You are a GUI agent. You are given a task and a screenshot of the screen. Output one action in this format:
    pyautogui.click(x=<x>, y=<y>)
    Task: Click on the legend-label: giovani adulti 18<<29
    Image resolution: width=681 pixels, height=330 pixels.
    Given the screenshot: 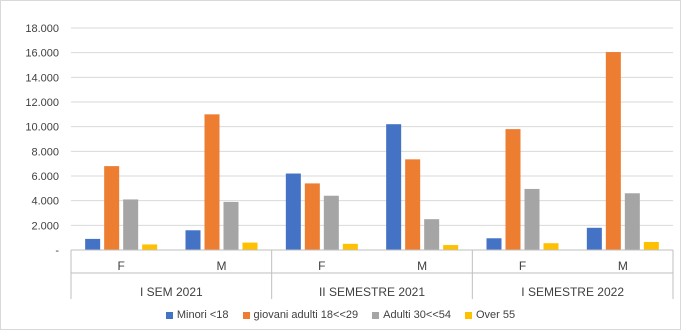 What is the action you would take?
    pyautogui.click(x=306, y=315)
    